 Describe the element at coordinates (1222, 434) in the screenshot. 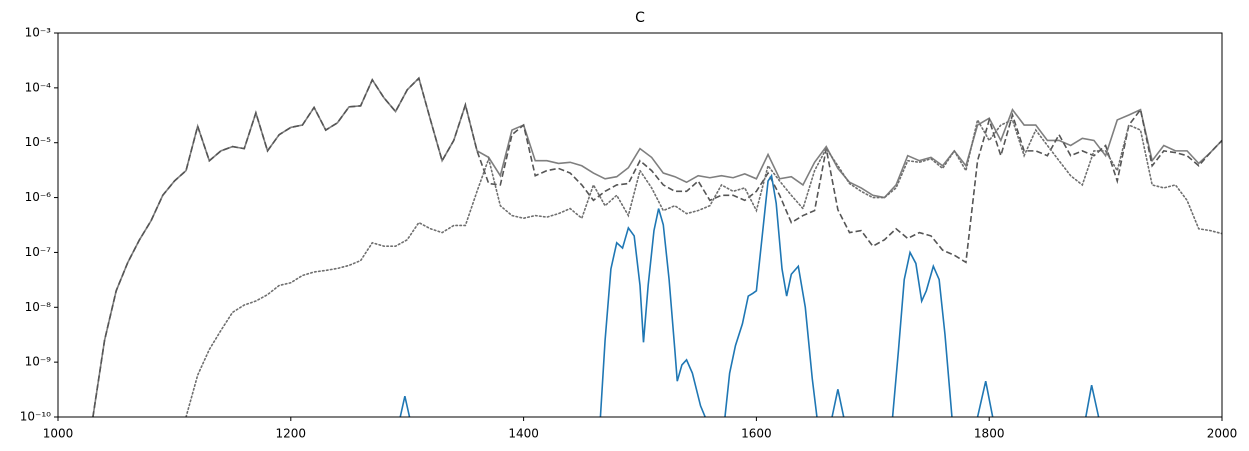

I see `x-tick-label: 2000` at that location.